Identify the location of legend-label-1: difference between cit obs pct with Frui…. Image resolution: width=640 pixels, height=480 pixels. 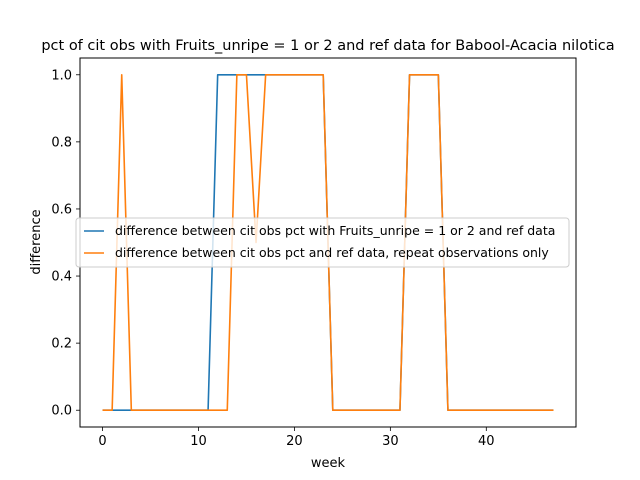
(335, 230).